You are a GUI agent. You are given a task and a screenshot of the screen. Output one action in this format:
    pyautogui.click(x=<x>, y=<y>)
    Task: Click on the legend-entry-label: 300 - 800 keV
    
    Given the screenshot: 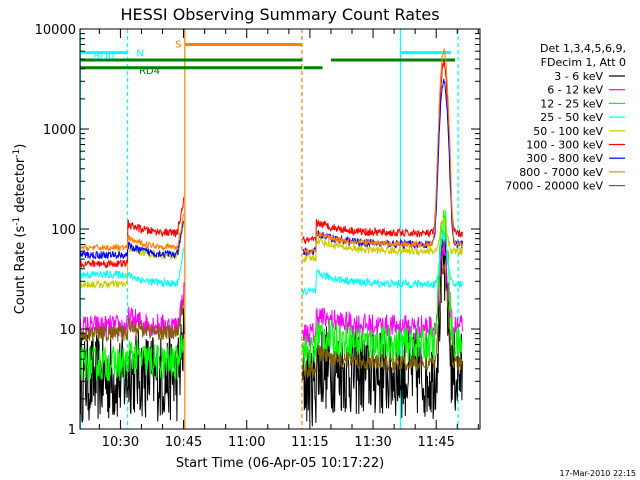 What is the action you would take?
    pyautogui.click(x=564, y=158)
    